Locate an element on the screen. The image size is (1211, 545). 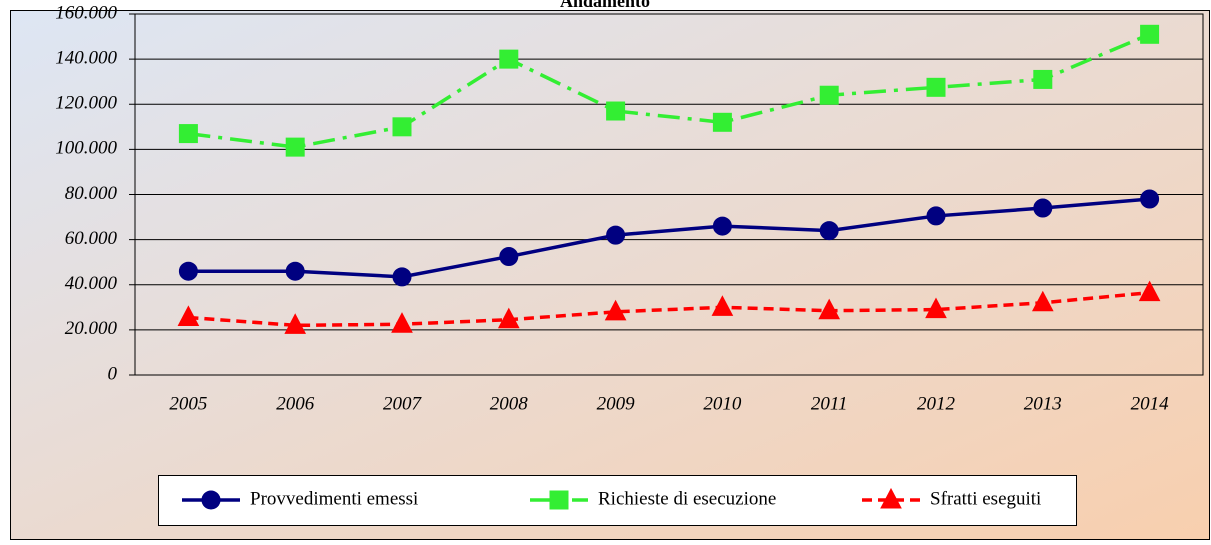
x-tick-label: 2006 is located at coordinates (295, 403).